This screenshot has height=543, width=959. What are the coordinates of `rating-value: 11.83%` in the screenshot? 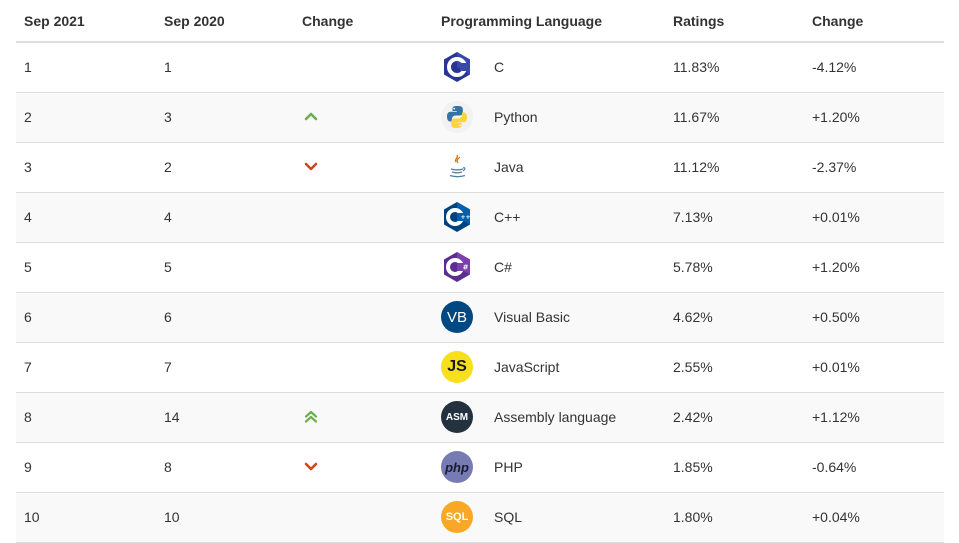 It's located at (734, 67).